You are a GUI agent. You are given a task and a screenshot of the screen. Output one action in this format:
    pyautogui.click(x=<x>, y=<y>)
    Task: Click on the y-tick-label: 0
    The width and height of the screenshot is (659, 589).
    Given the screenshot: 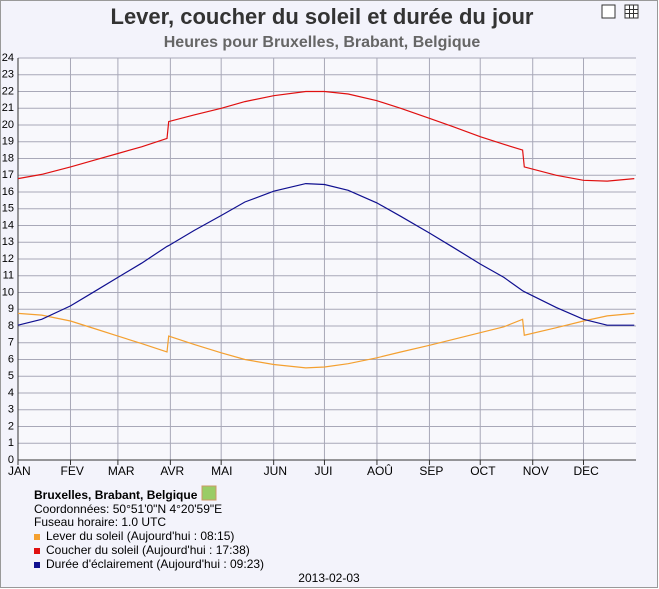 What is the action you would take?
    pyautogui.click(x=11, y=460)
    